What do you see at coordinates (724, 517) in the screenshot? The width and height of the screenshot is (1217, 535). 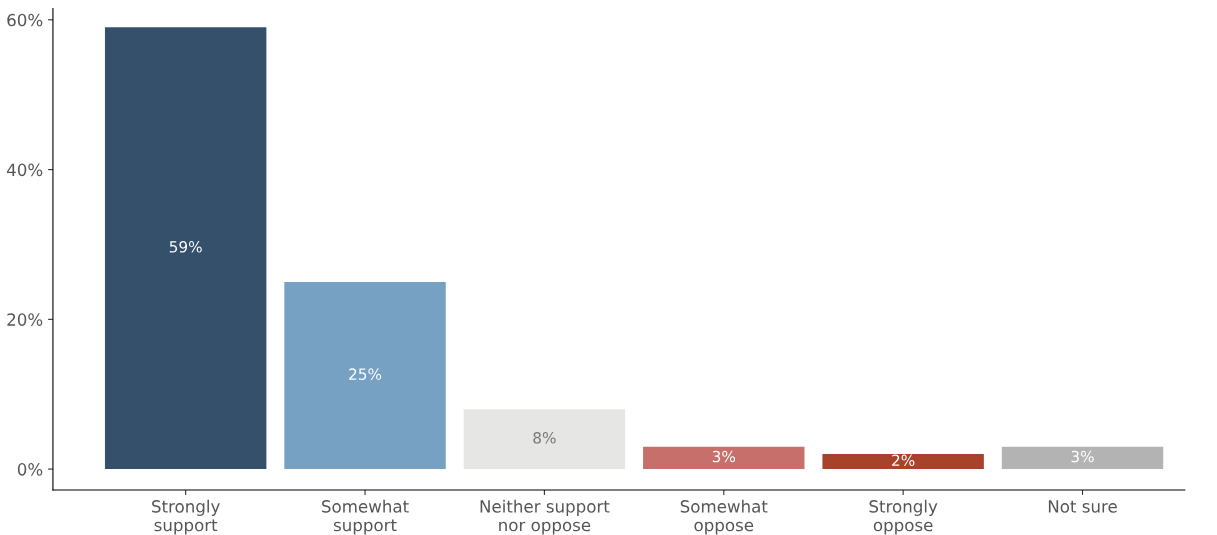 I see `x-tick-label: Somewhat oppose` at bounding box center [724, 517].